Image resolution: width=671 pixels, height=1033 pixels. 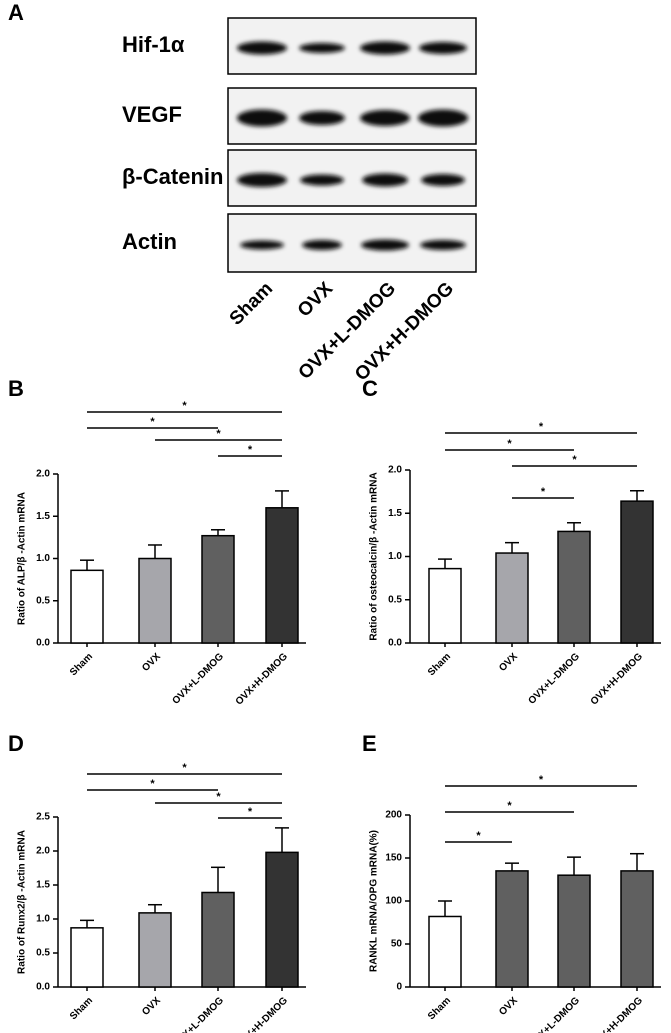 I want to click on lane-label: OVX+H-DMOG, so click(x=404, y=331).